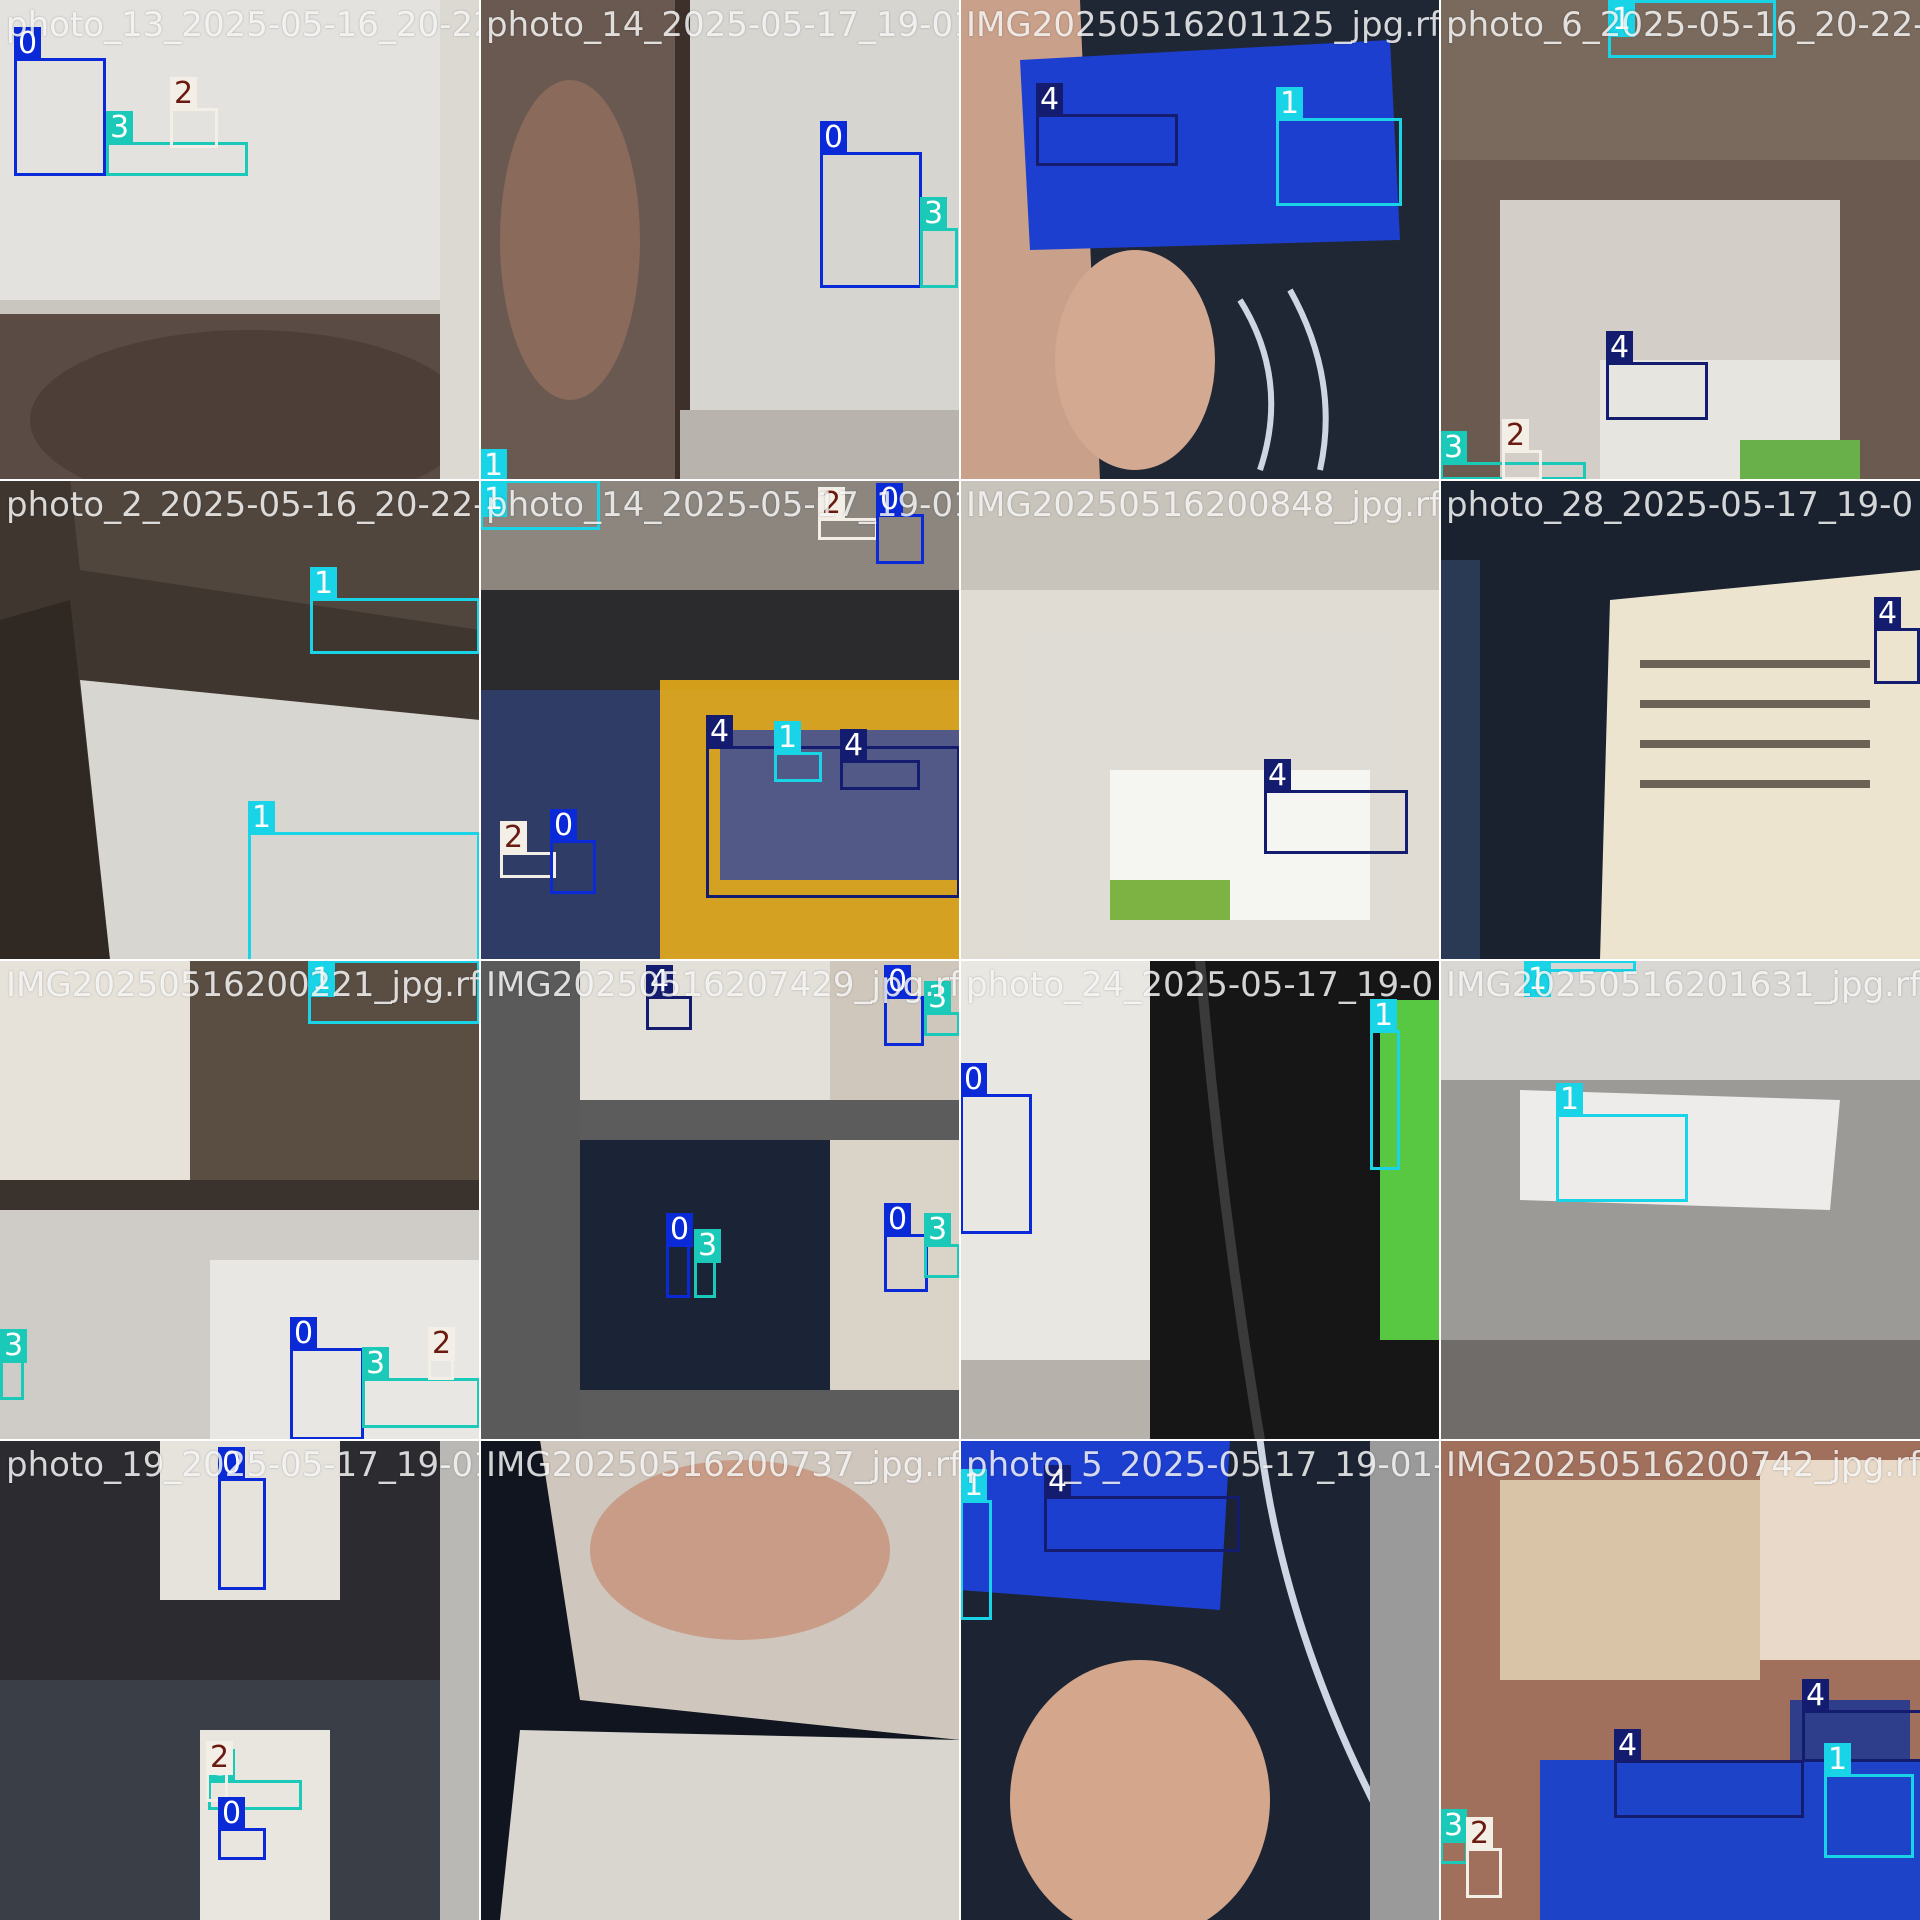  Describe the element at coordinates (1680, 1680) in the screenshot. I see `mosaic-tile: 4 4 1 3 2 IMG20250516200742_jpg.rf` at that location.